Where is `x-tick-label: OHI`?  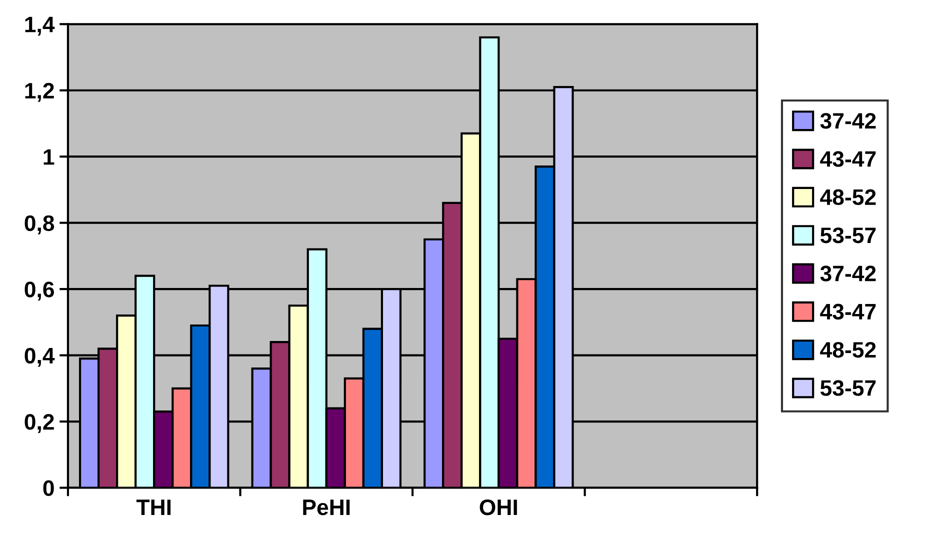
x-tick-label: OHI is located at coordinates (498, 507).